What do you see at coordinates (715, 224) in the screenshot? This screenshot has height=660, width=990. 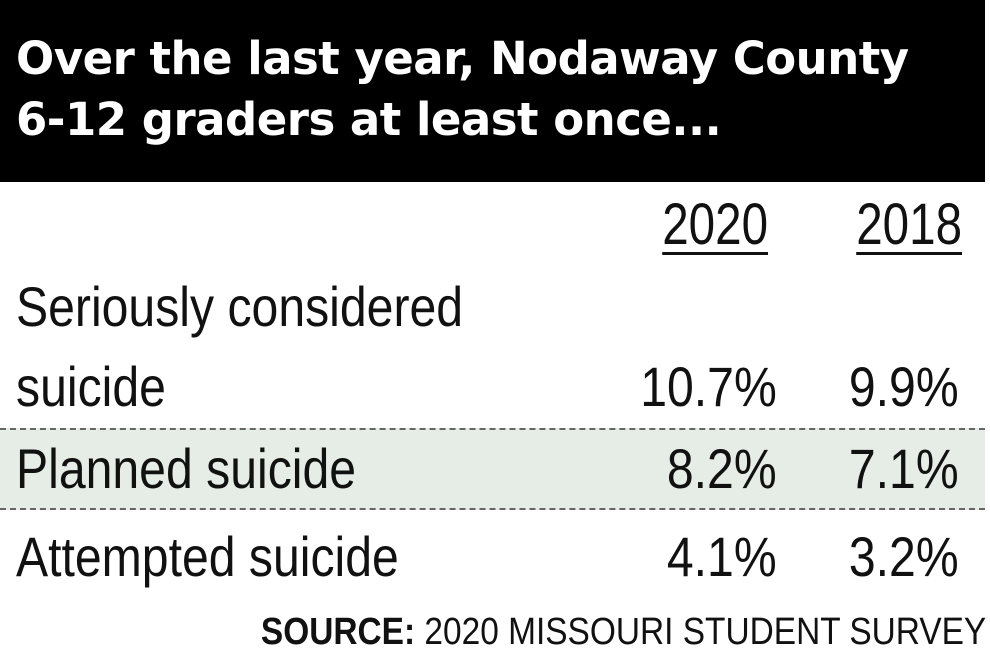 I see `column-header-2020: 2020` at bounding box center [715, 224].